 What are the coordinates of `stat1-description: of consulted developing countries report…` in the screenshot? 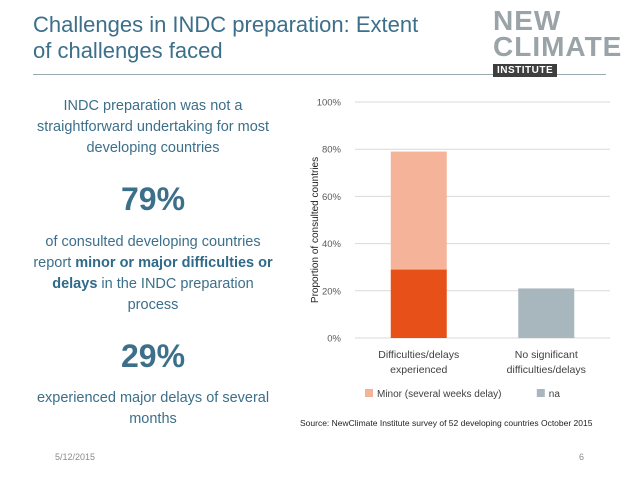 It's located at (153, 274).